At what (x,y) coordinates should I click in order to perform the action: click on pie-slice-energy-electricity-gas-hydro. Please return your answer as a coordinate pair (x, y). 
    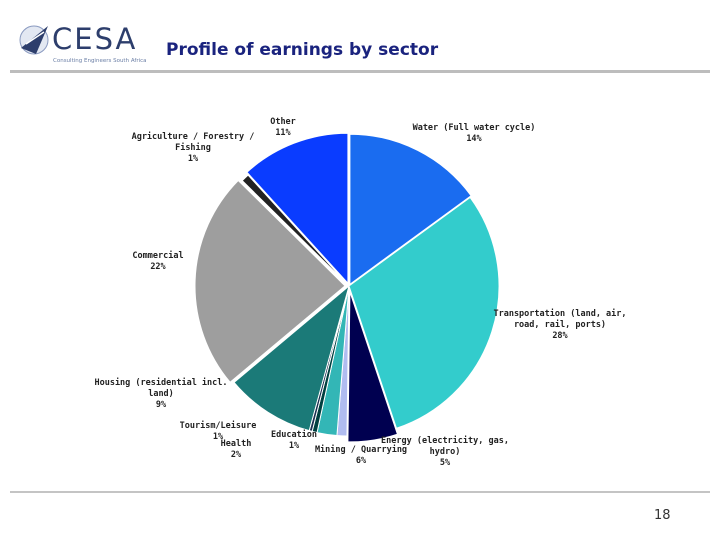
    Looking at the image, I should click on (373, 367).